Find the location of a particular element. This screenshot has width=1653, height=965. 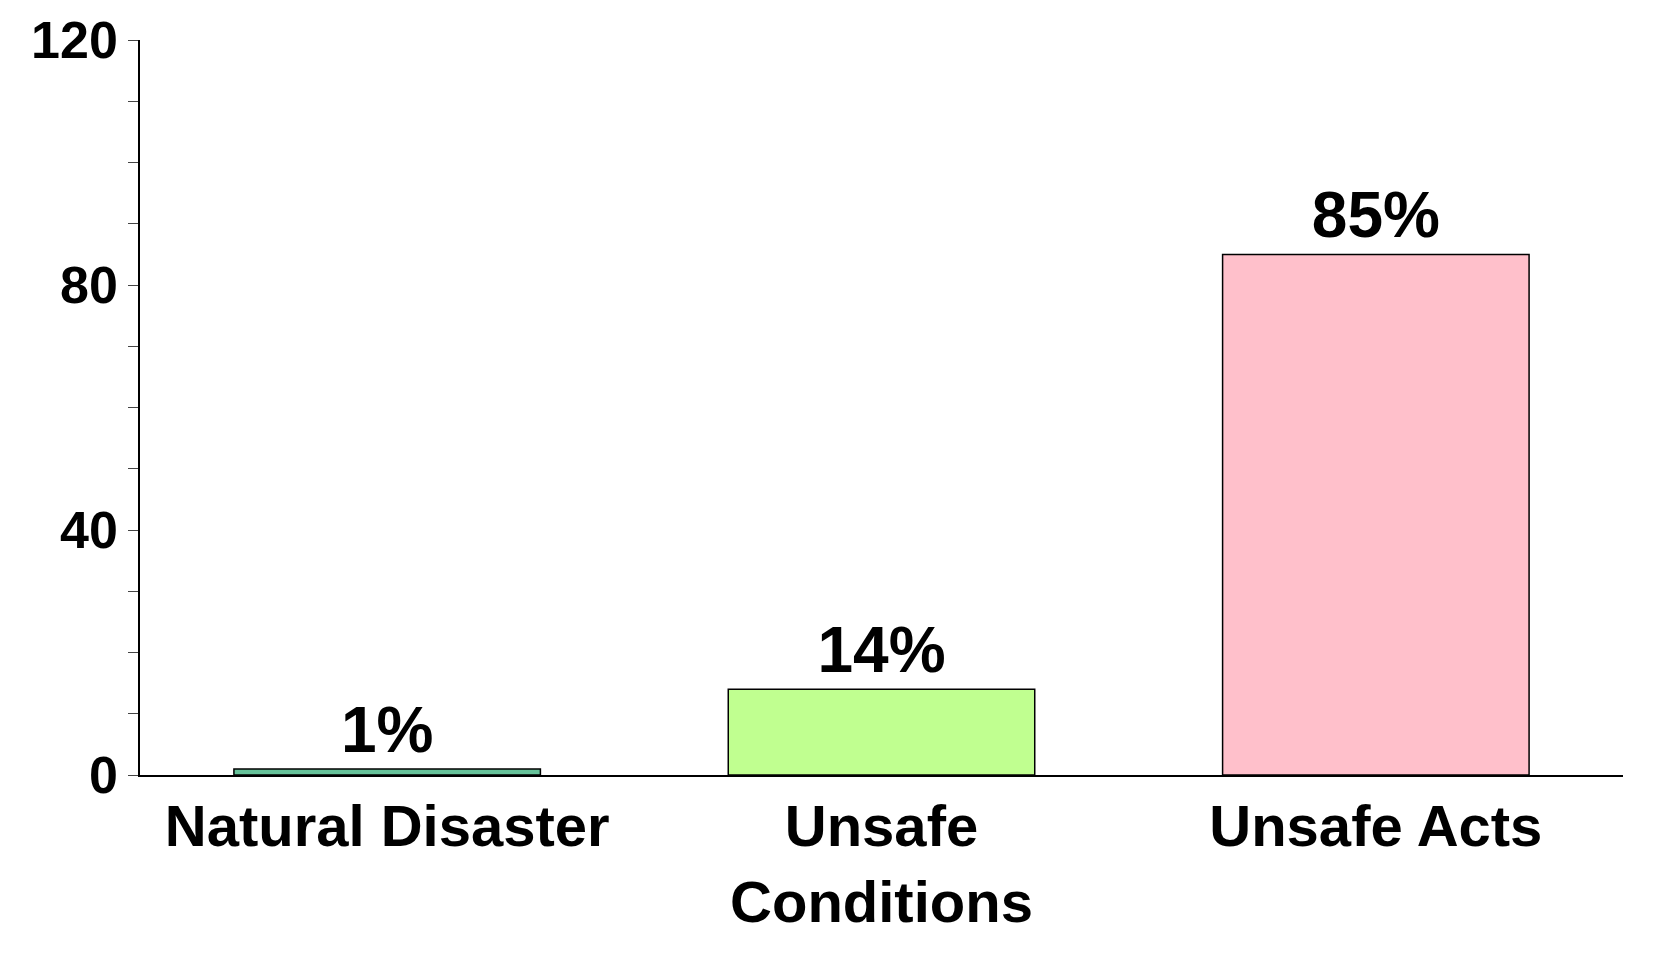

y-tick-label: 0 is located at coordinates (103, 775).